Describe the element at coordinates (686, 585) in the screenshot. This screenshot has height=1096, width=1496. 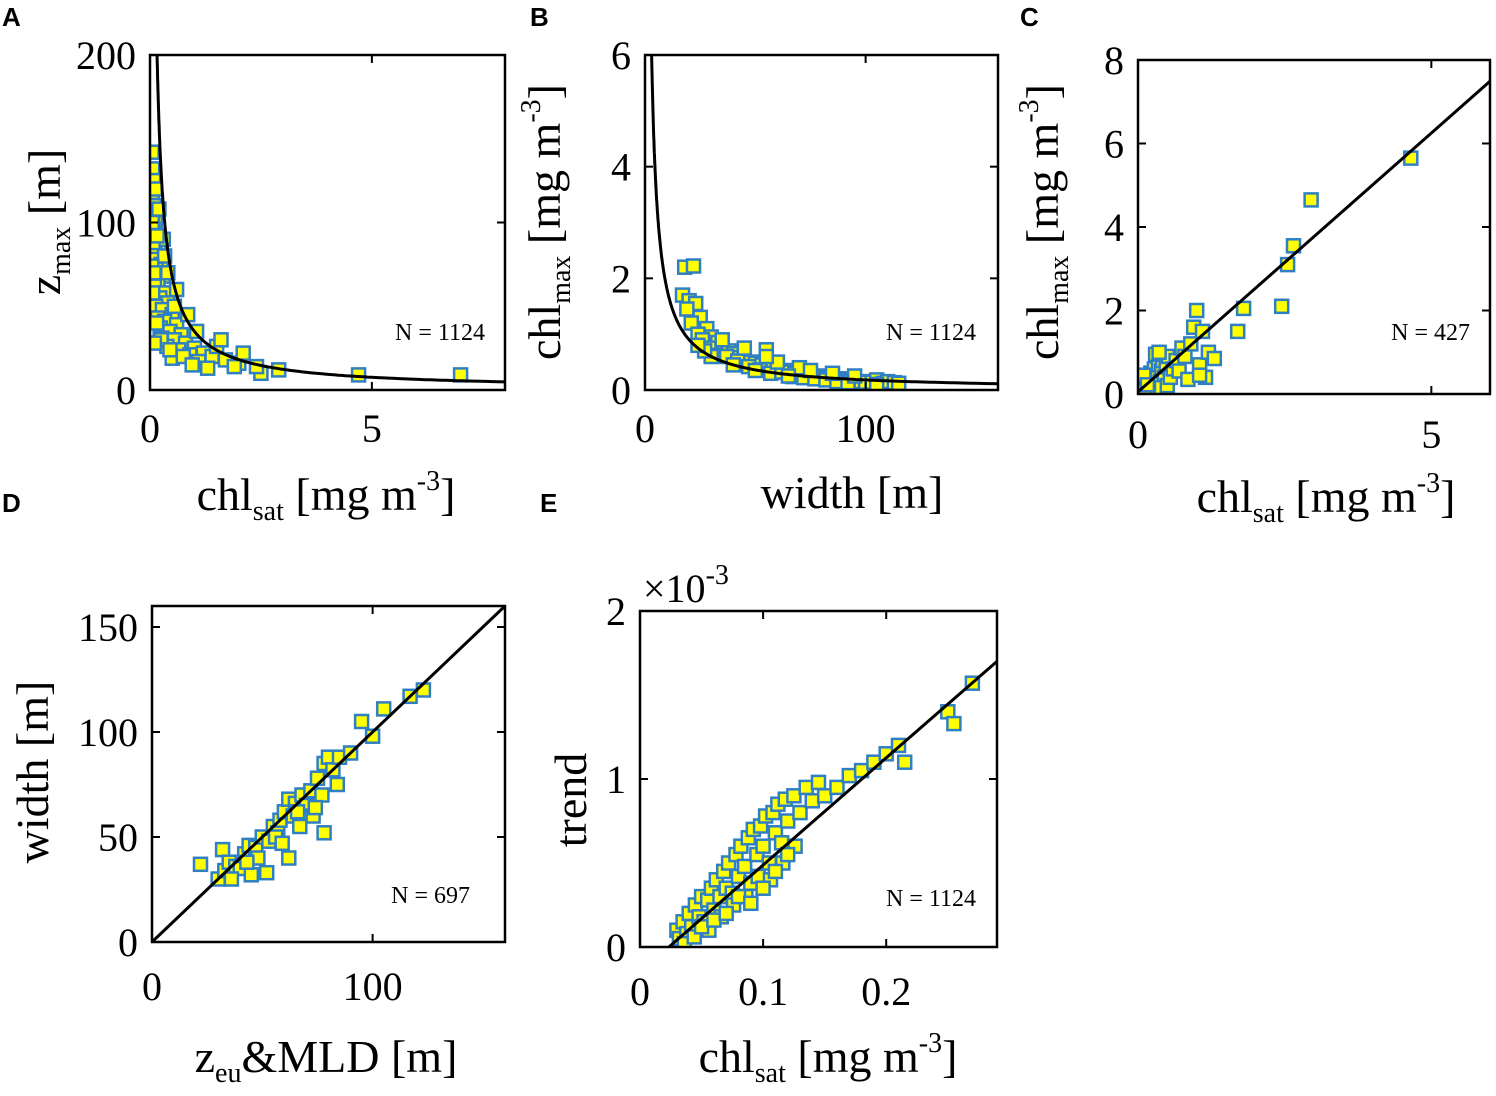
I see `y-multiplier: ×10⁻³` at that location.